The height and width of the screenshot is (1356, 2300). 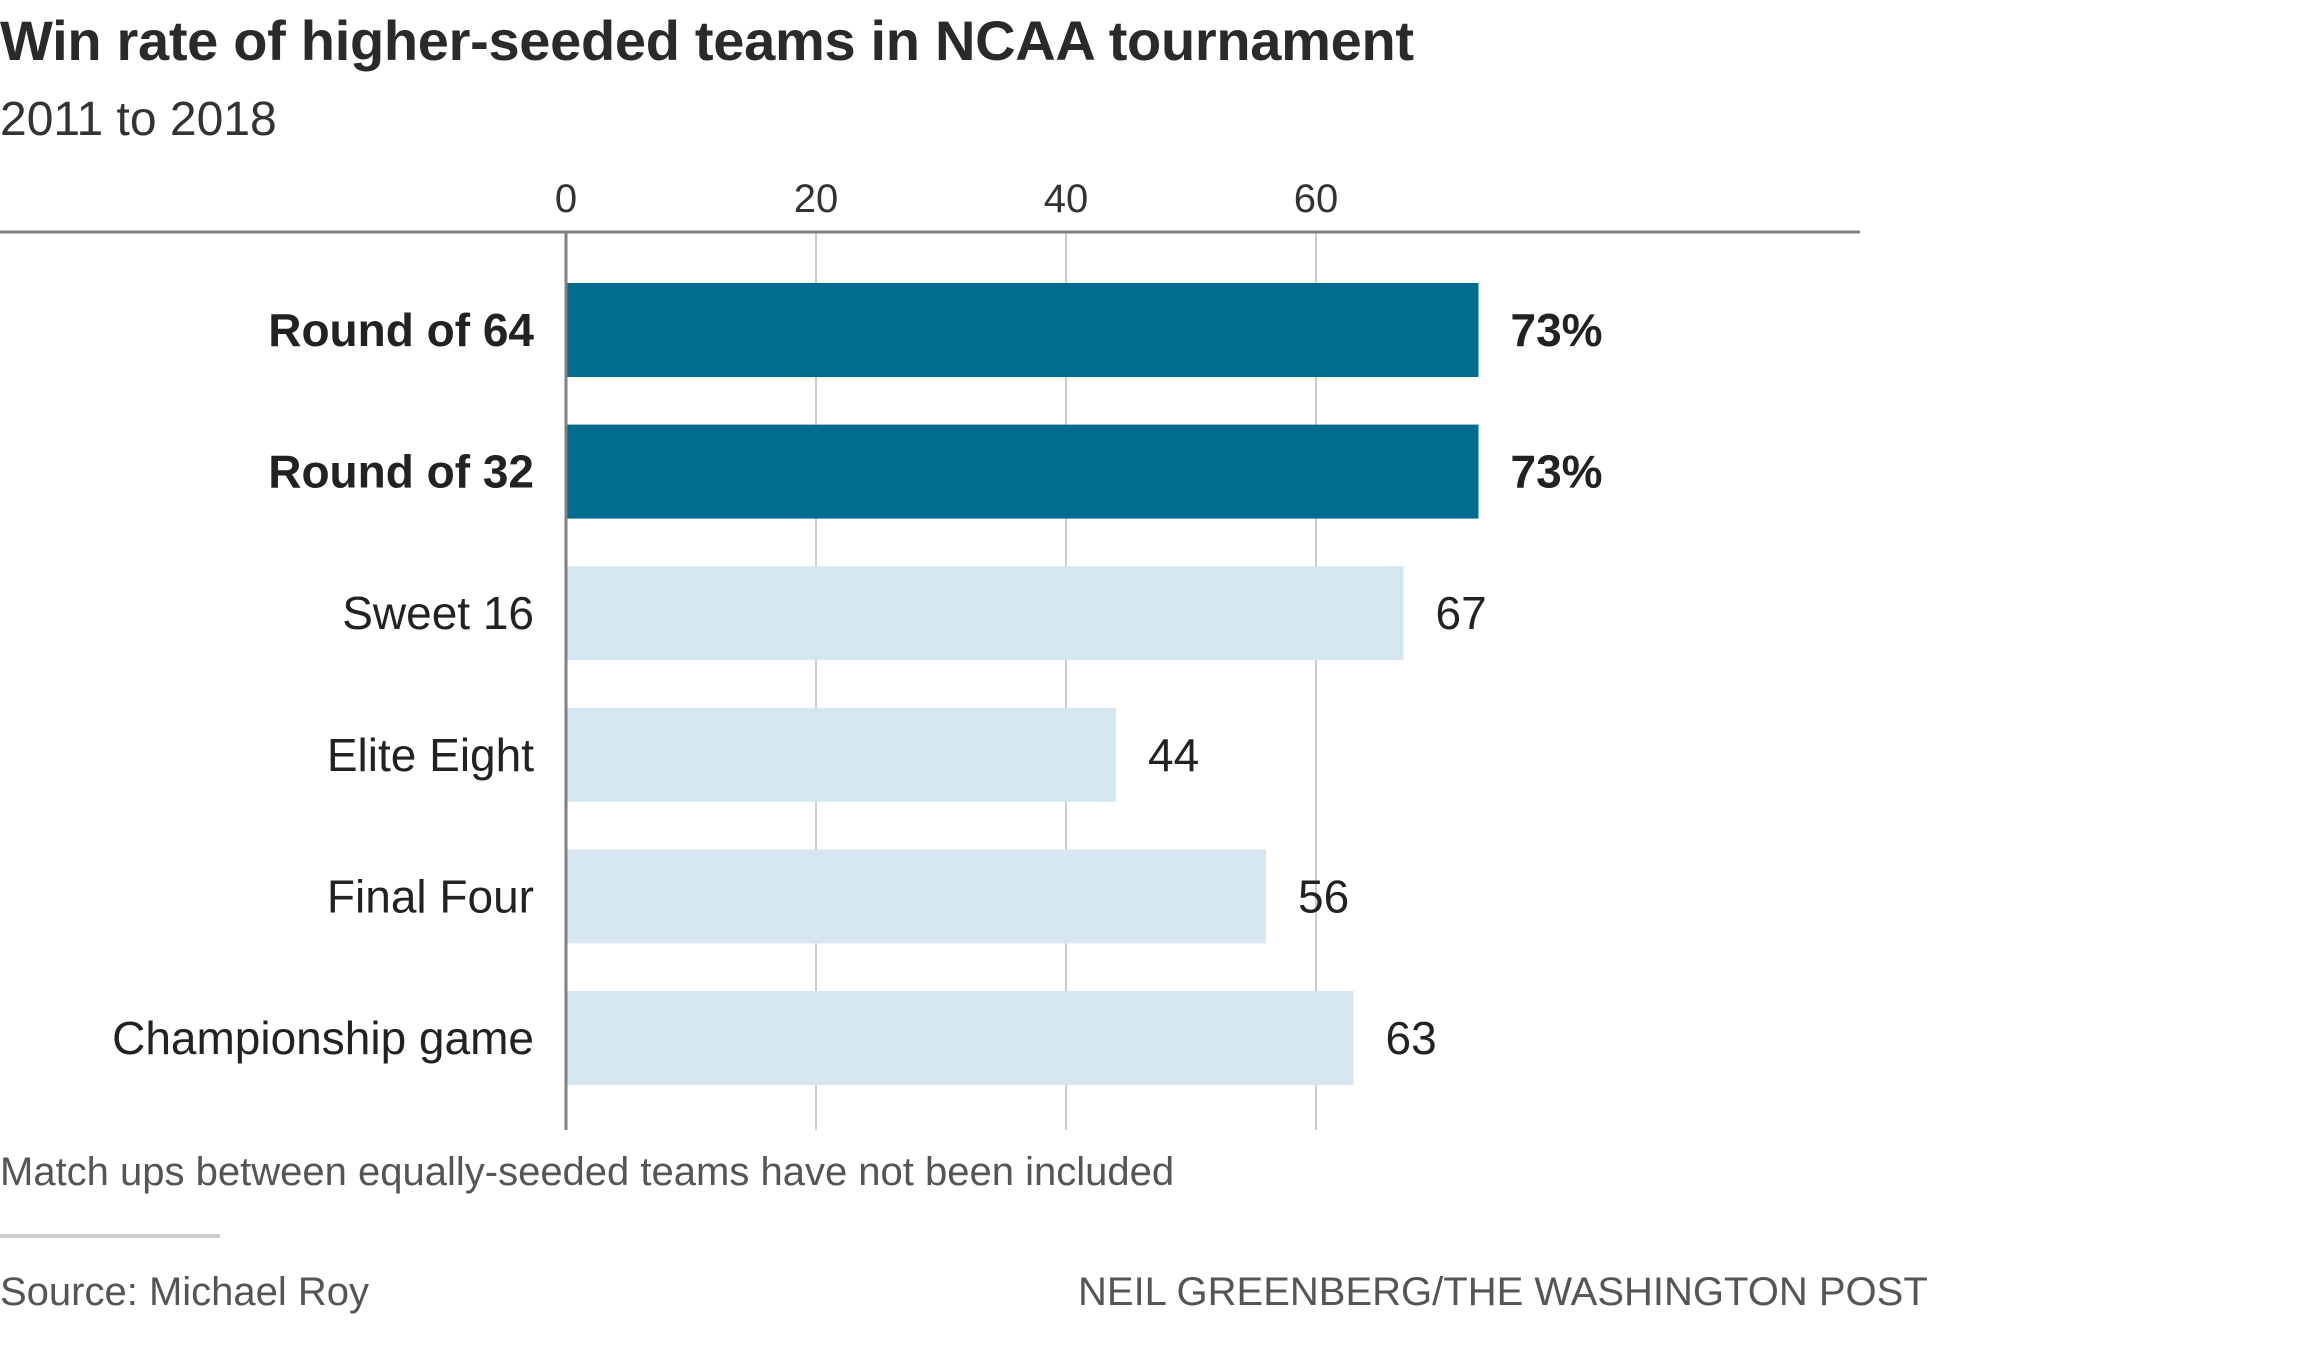 What do you see at coordinates (323, 1038) in the screenshot?
I see `category-label: Championship game` at bounding box center [323, 1038].